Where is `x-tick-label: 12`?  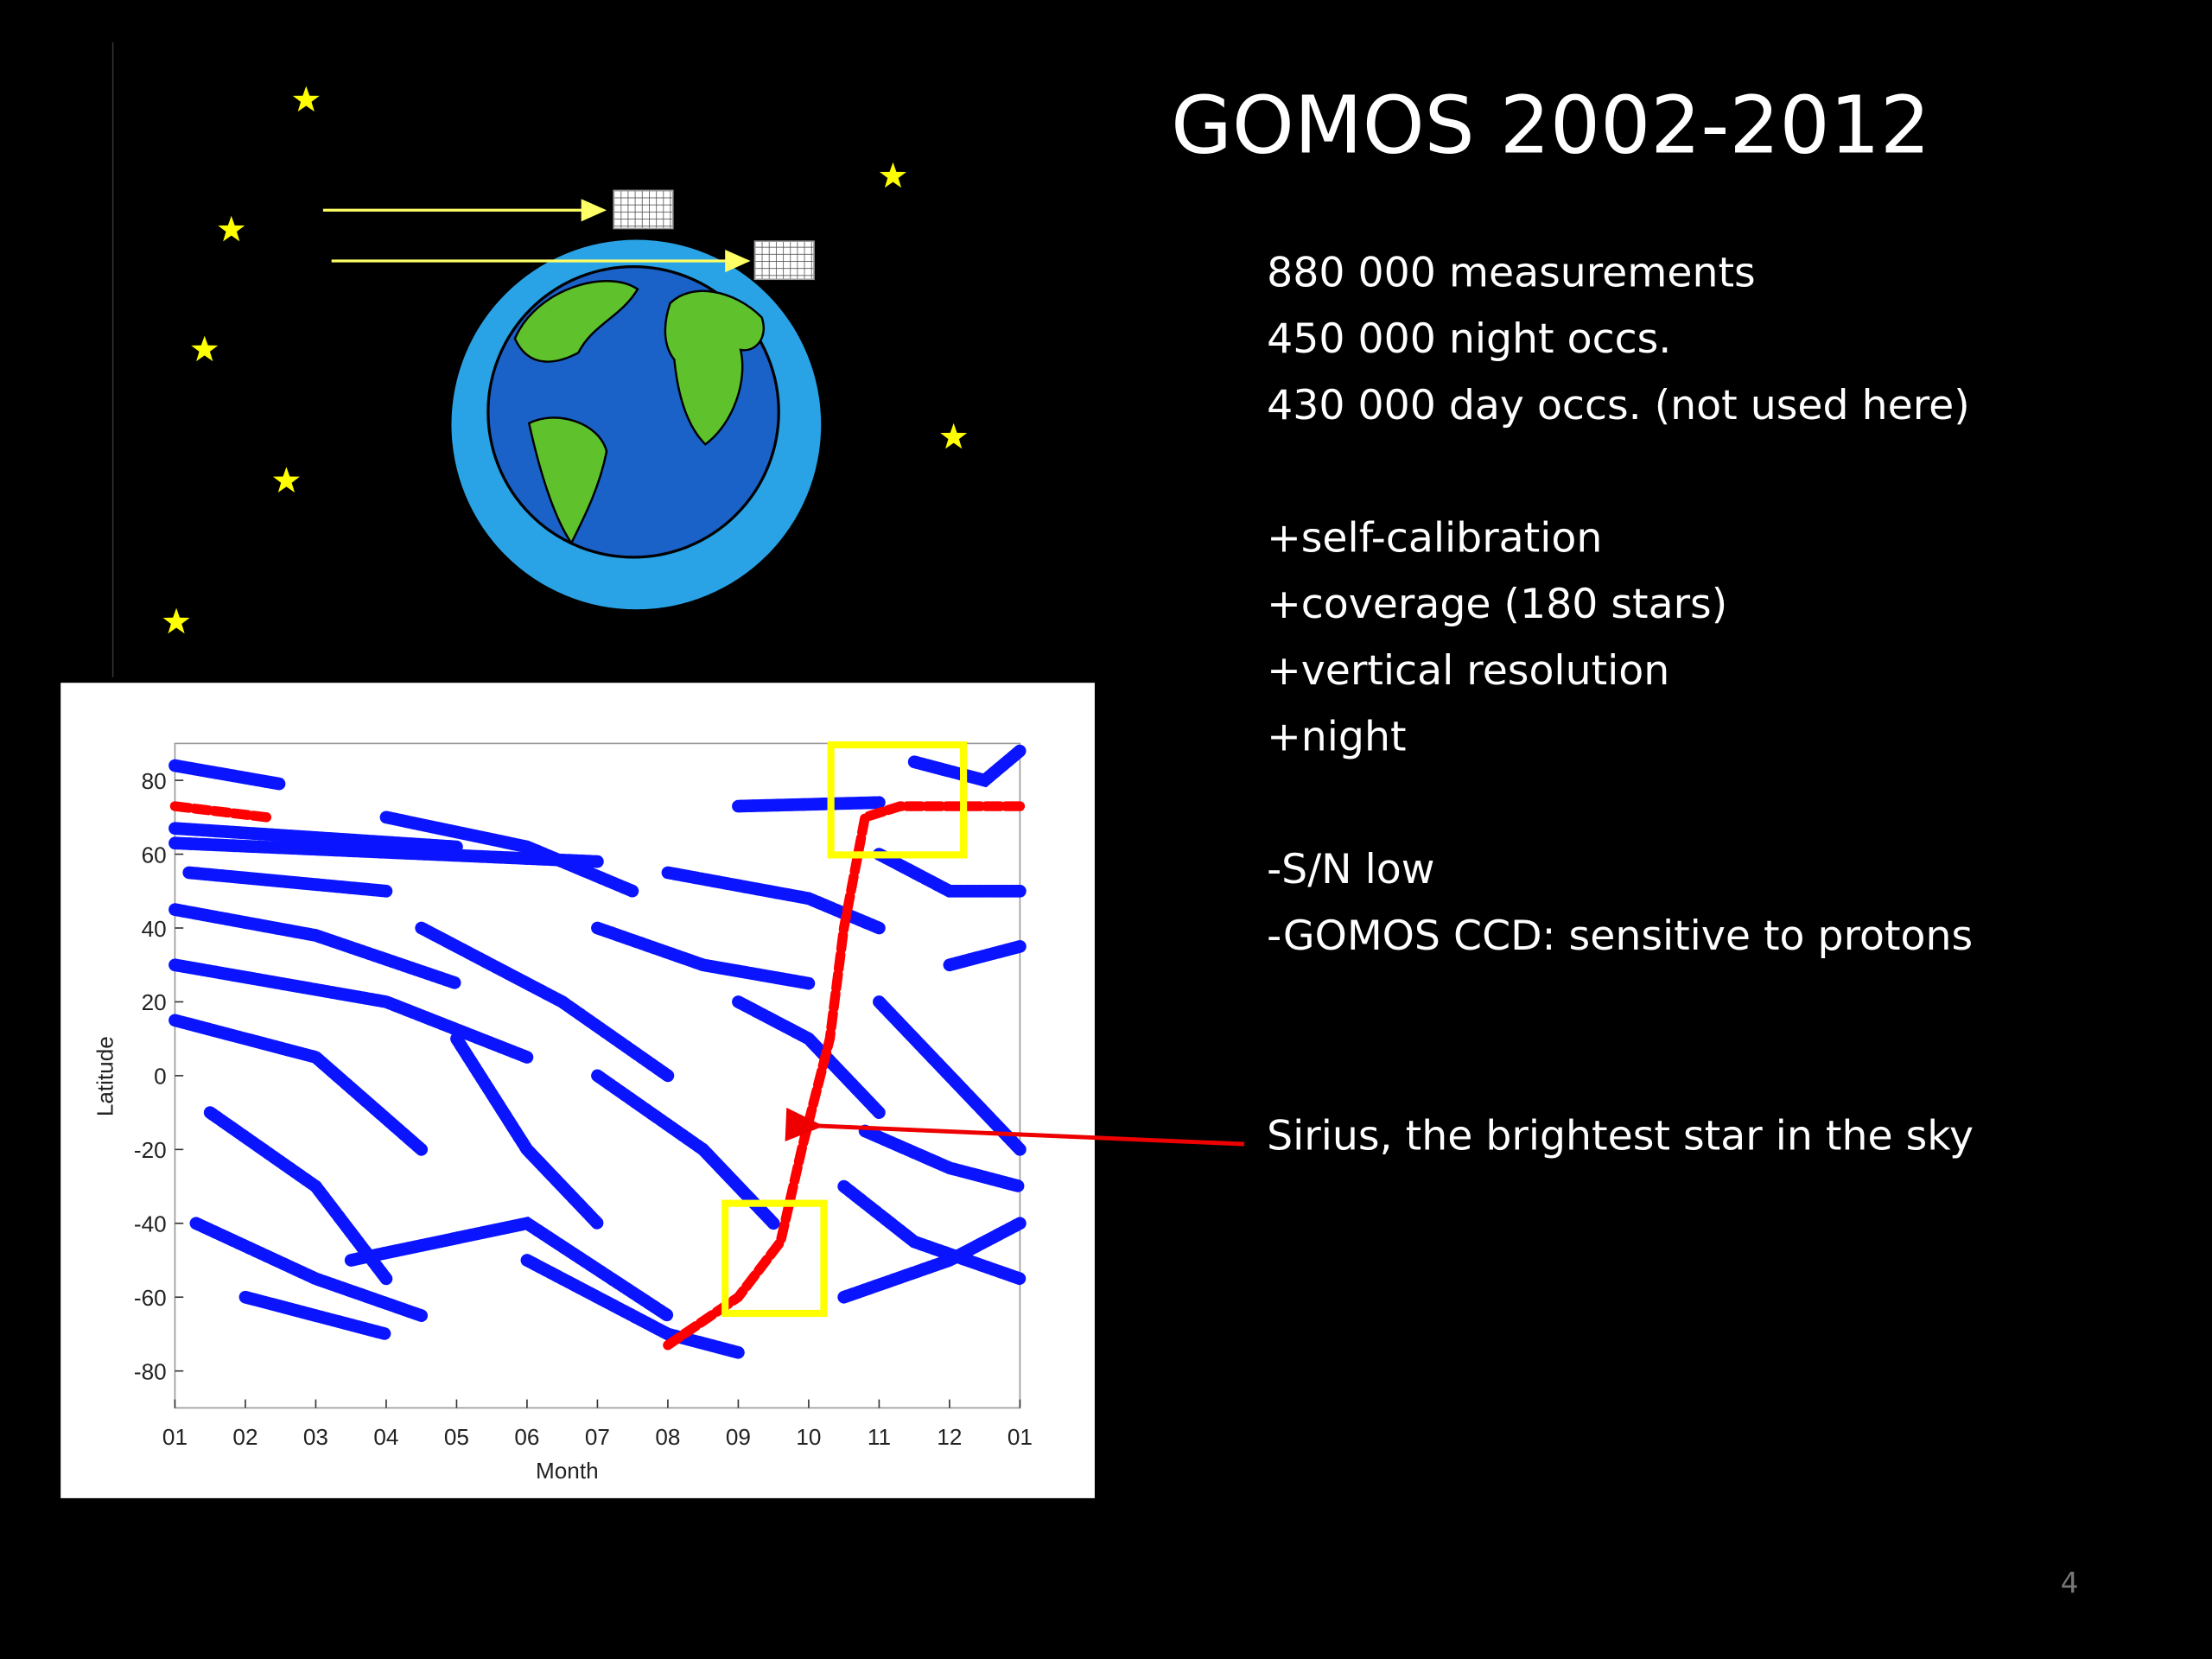
x-tick-label: 12 is located at coordinates (949, 1437).